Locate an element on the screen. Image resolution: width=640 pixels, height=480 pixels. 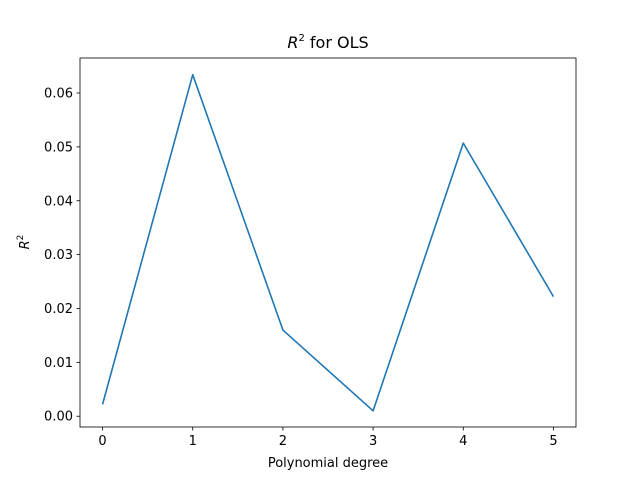
x-tick-label: 5 is located at coordinates (553, 441).